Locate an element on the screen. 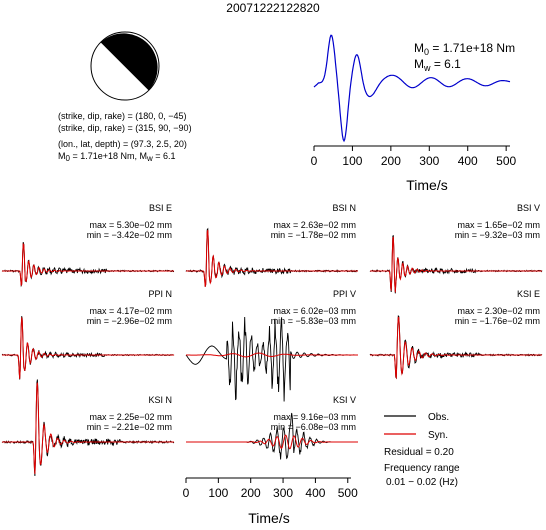 Image resolution: width=546 pixels, height=530 pixels. bottom-xlabel: Time/s is located at coordinates (268, 518).